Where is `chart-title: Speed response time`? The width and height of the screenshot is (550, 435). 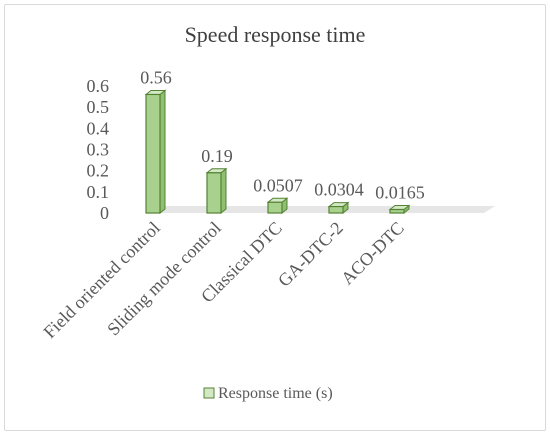
chart-title: Speed response time is located at coordinates (275, 34).